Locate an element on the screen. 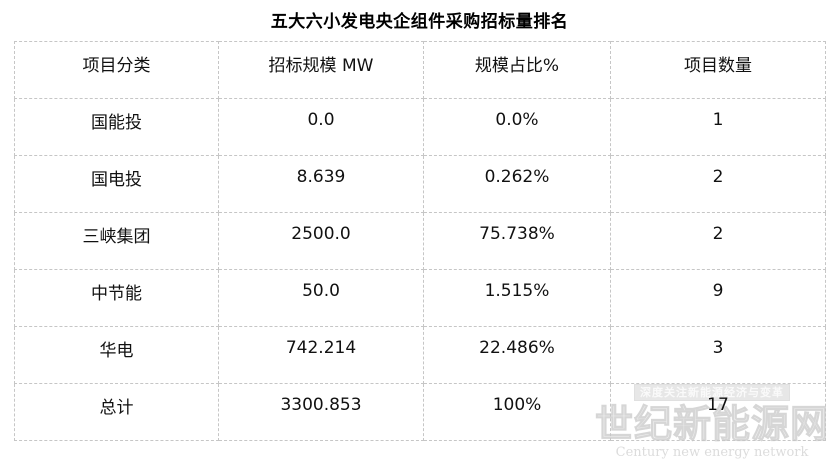  table-cell: 75.738% is located at coordinates (517, 241).